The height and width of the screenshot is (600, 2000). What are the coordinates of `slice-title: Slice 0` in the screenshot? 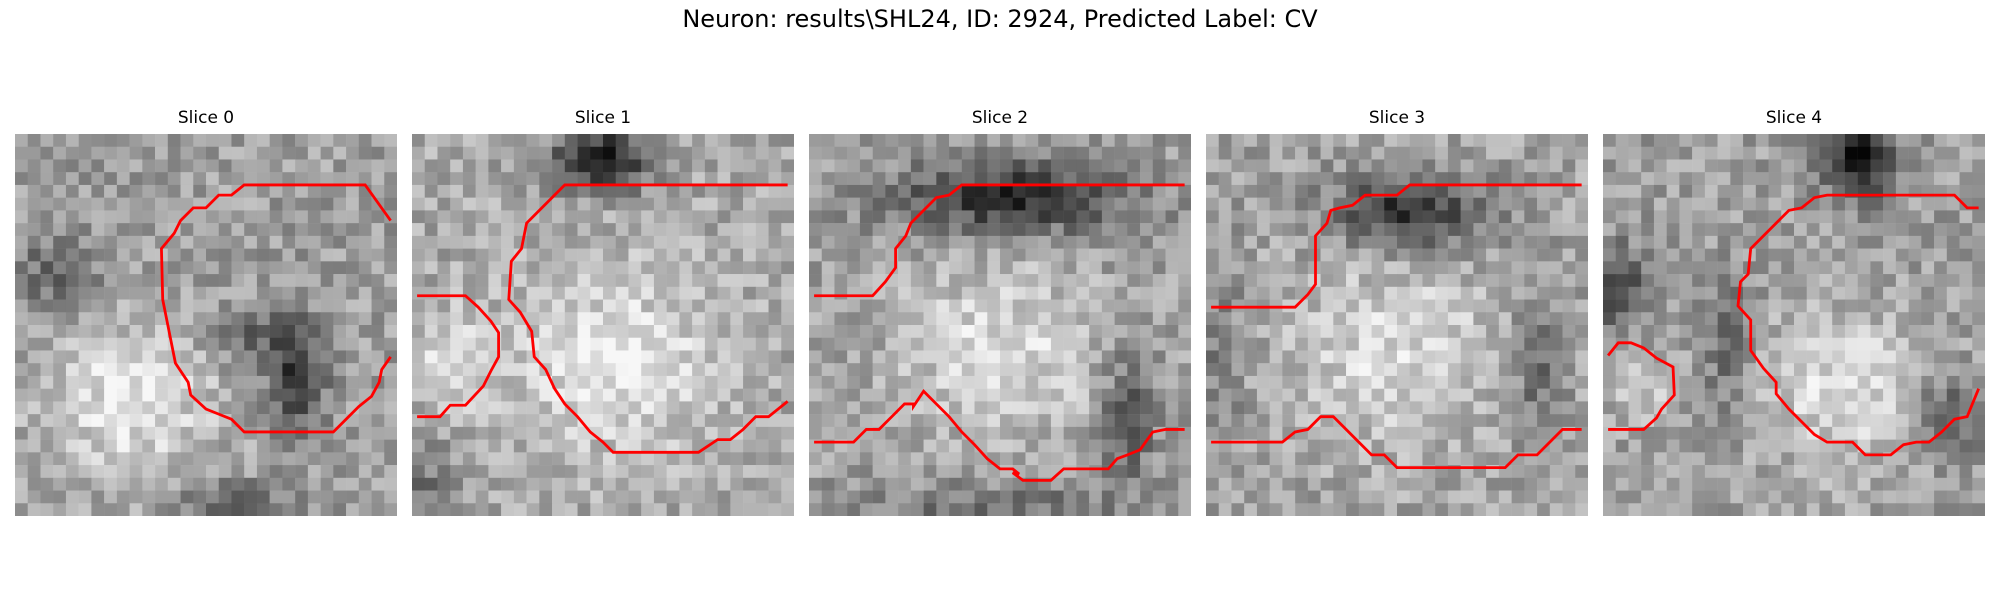 It's located at (206, 118).